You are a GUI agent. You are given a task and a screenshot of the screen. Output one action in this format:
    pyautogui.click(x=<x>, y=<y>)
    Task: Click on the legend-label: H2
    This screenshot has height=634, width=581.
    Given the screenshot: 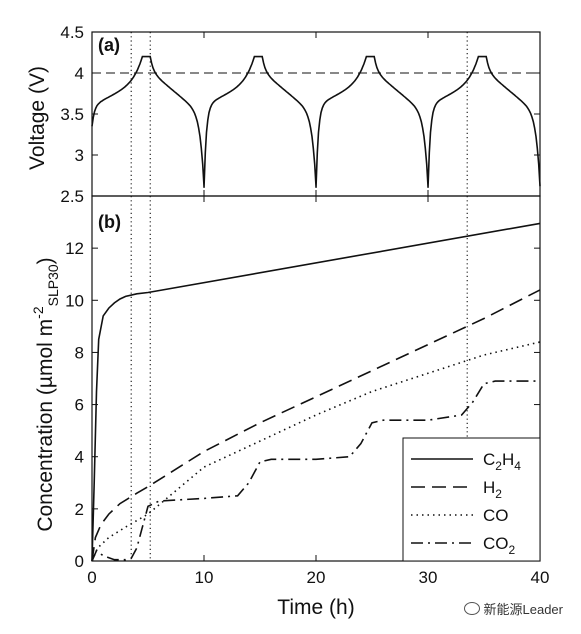 What is the action you would take?
    pyautogui.click(x=492, y=489)
    